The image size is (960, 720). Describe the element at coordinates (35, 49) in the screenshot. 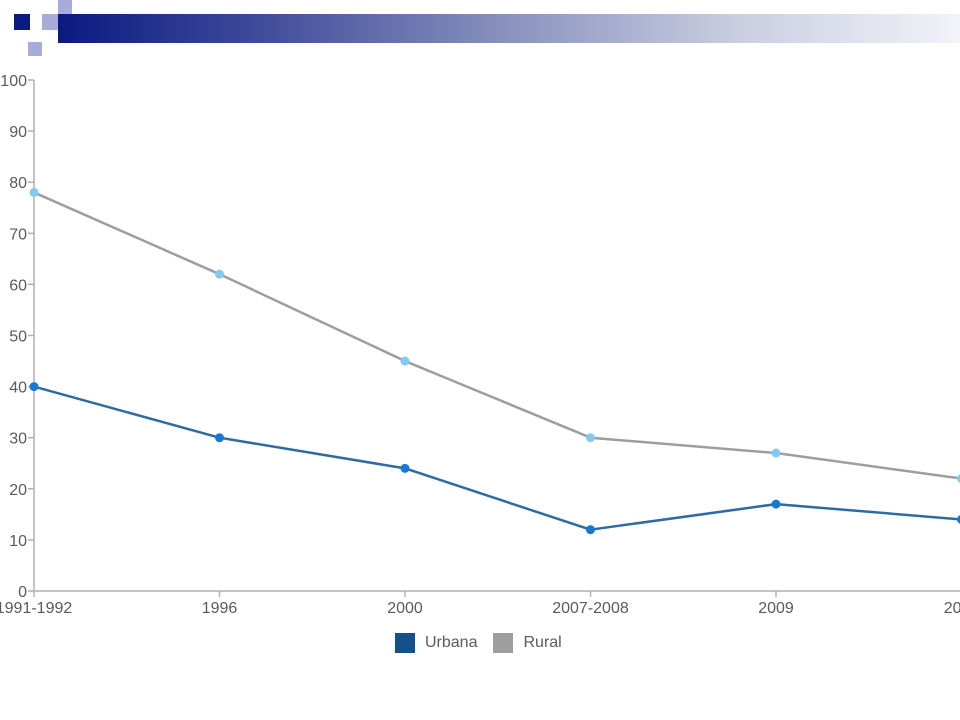

I see `header-square-light-bottom` at that location.